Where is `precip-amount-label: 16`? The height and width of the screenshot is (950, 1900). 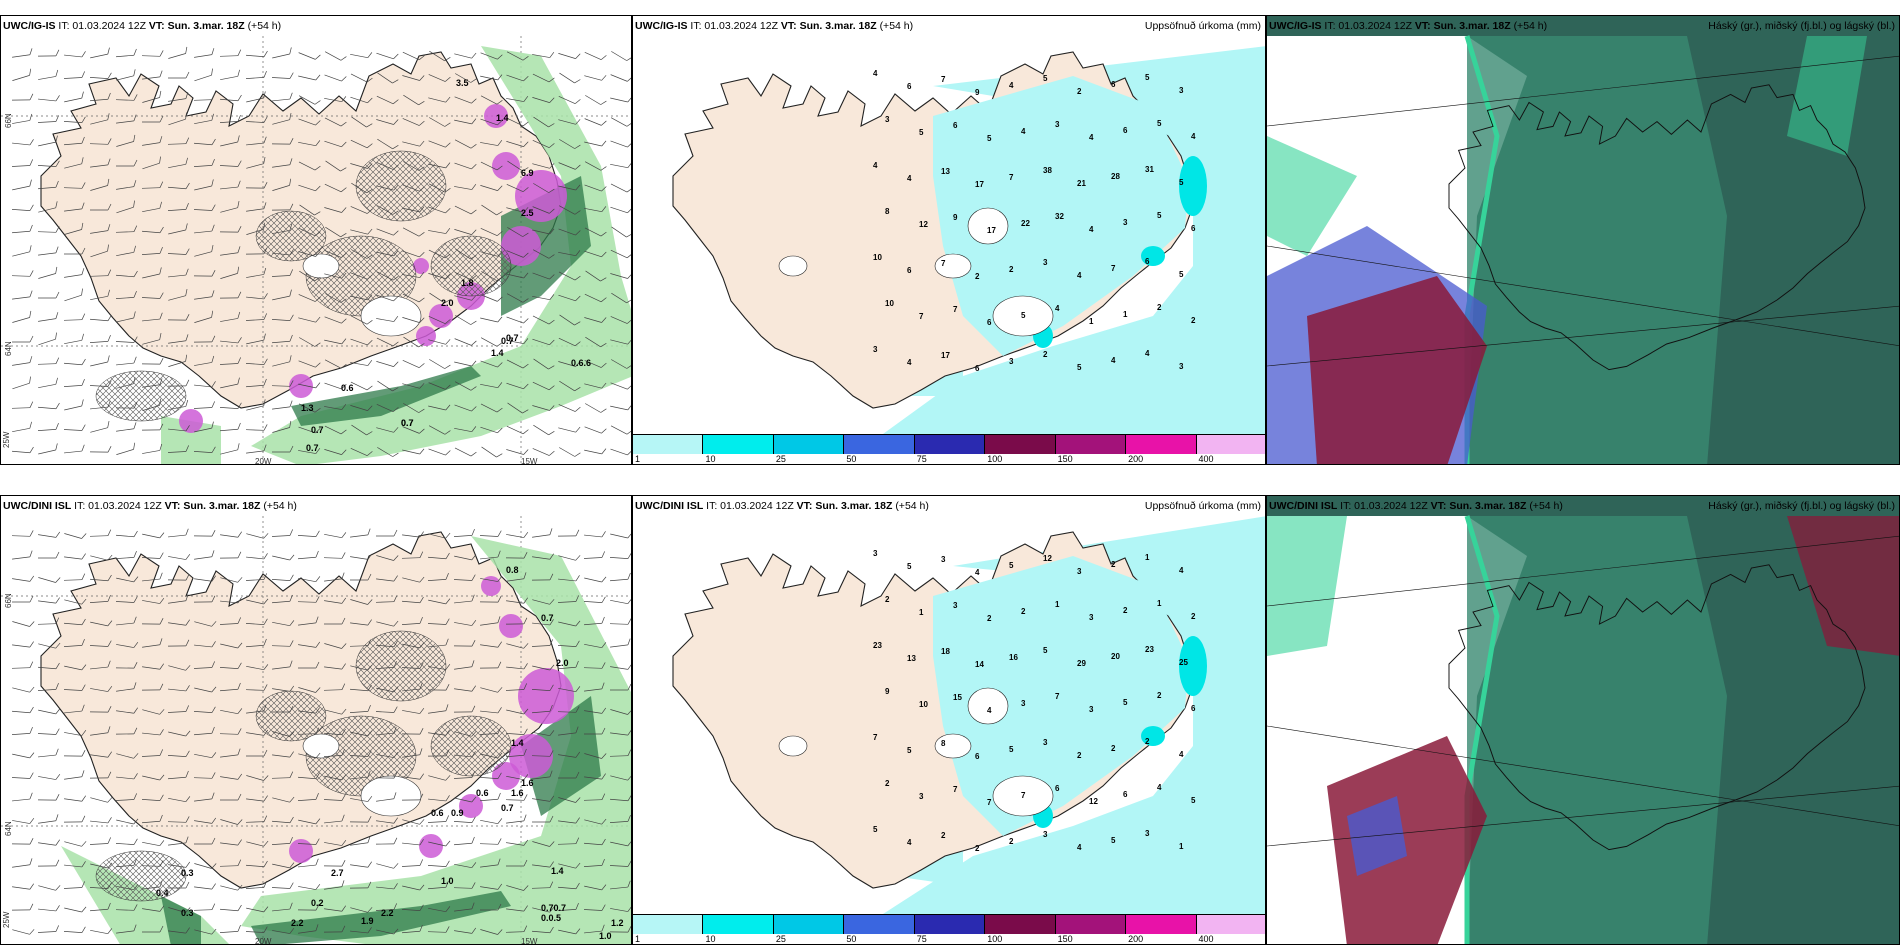 precip-amount-label: 16 is located at coordinates (1013, 657).